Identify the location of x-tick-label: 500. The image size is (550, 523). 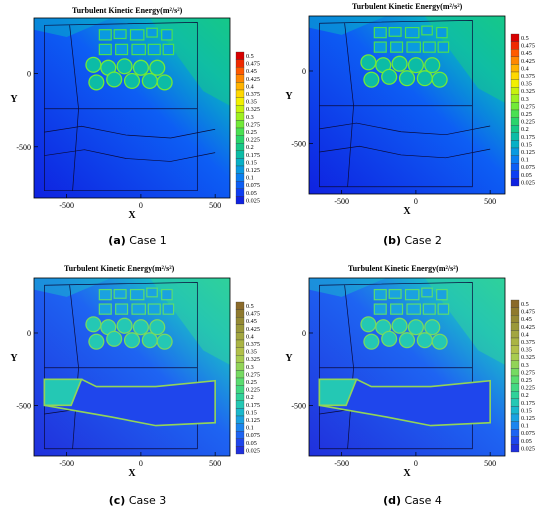
(490, 201).